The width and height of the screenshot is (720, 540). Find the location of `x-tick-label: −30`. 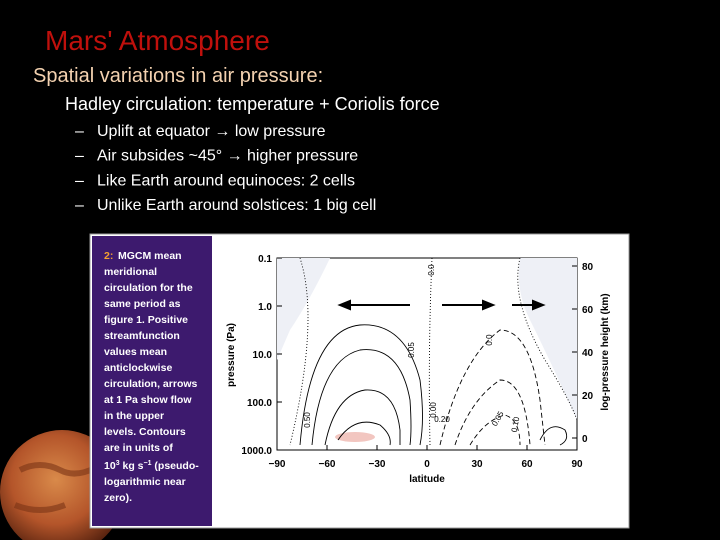

x-tick-label: −30 is located at coordinates (377, 464).